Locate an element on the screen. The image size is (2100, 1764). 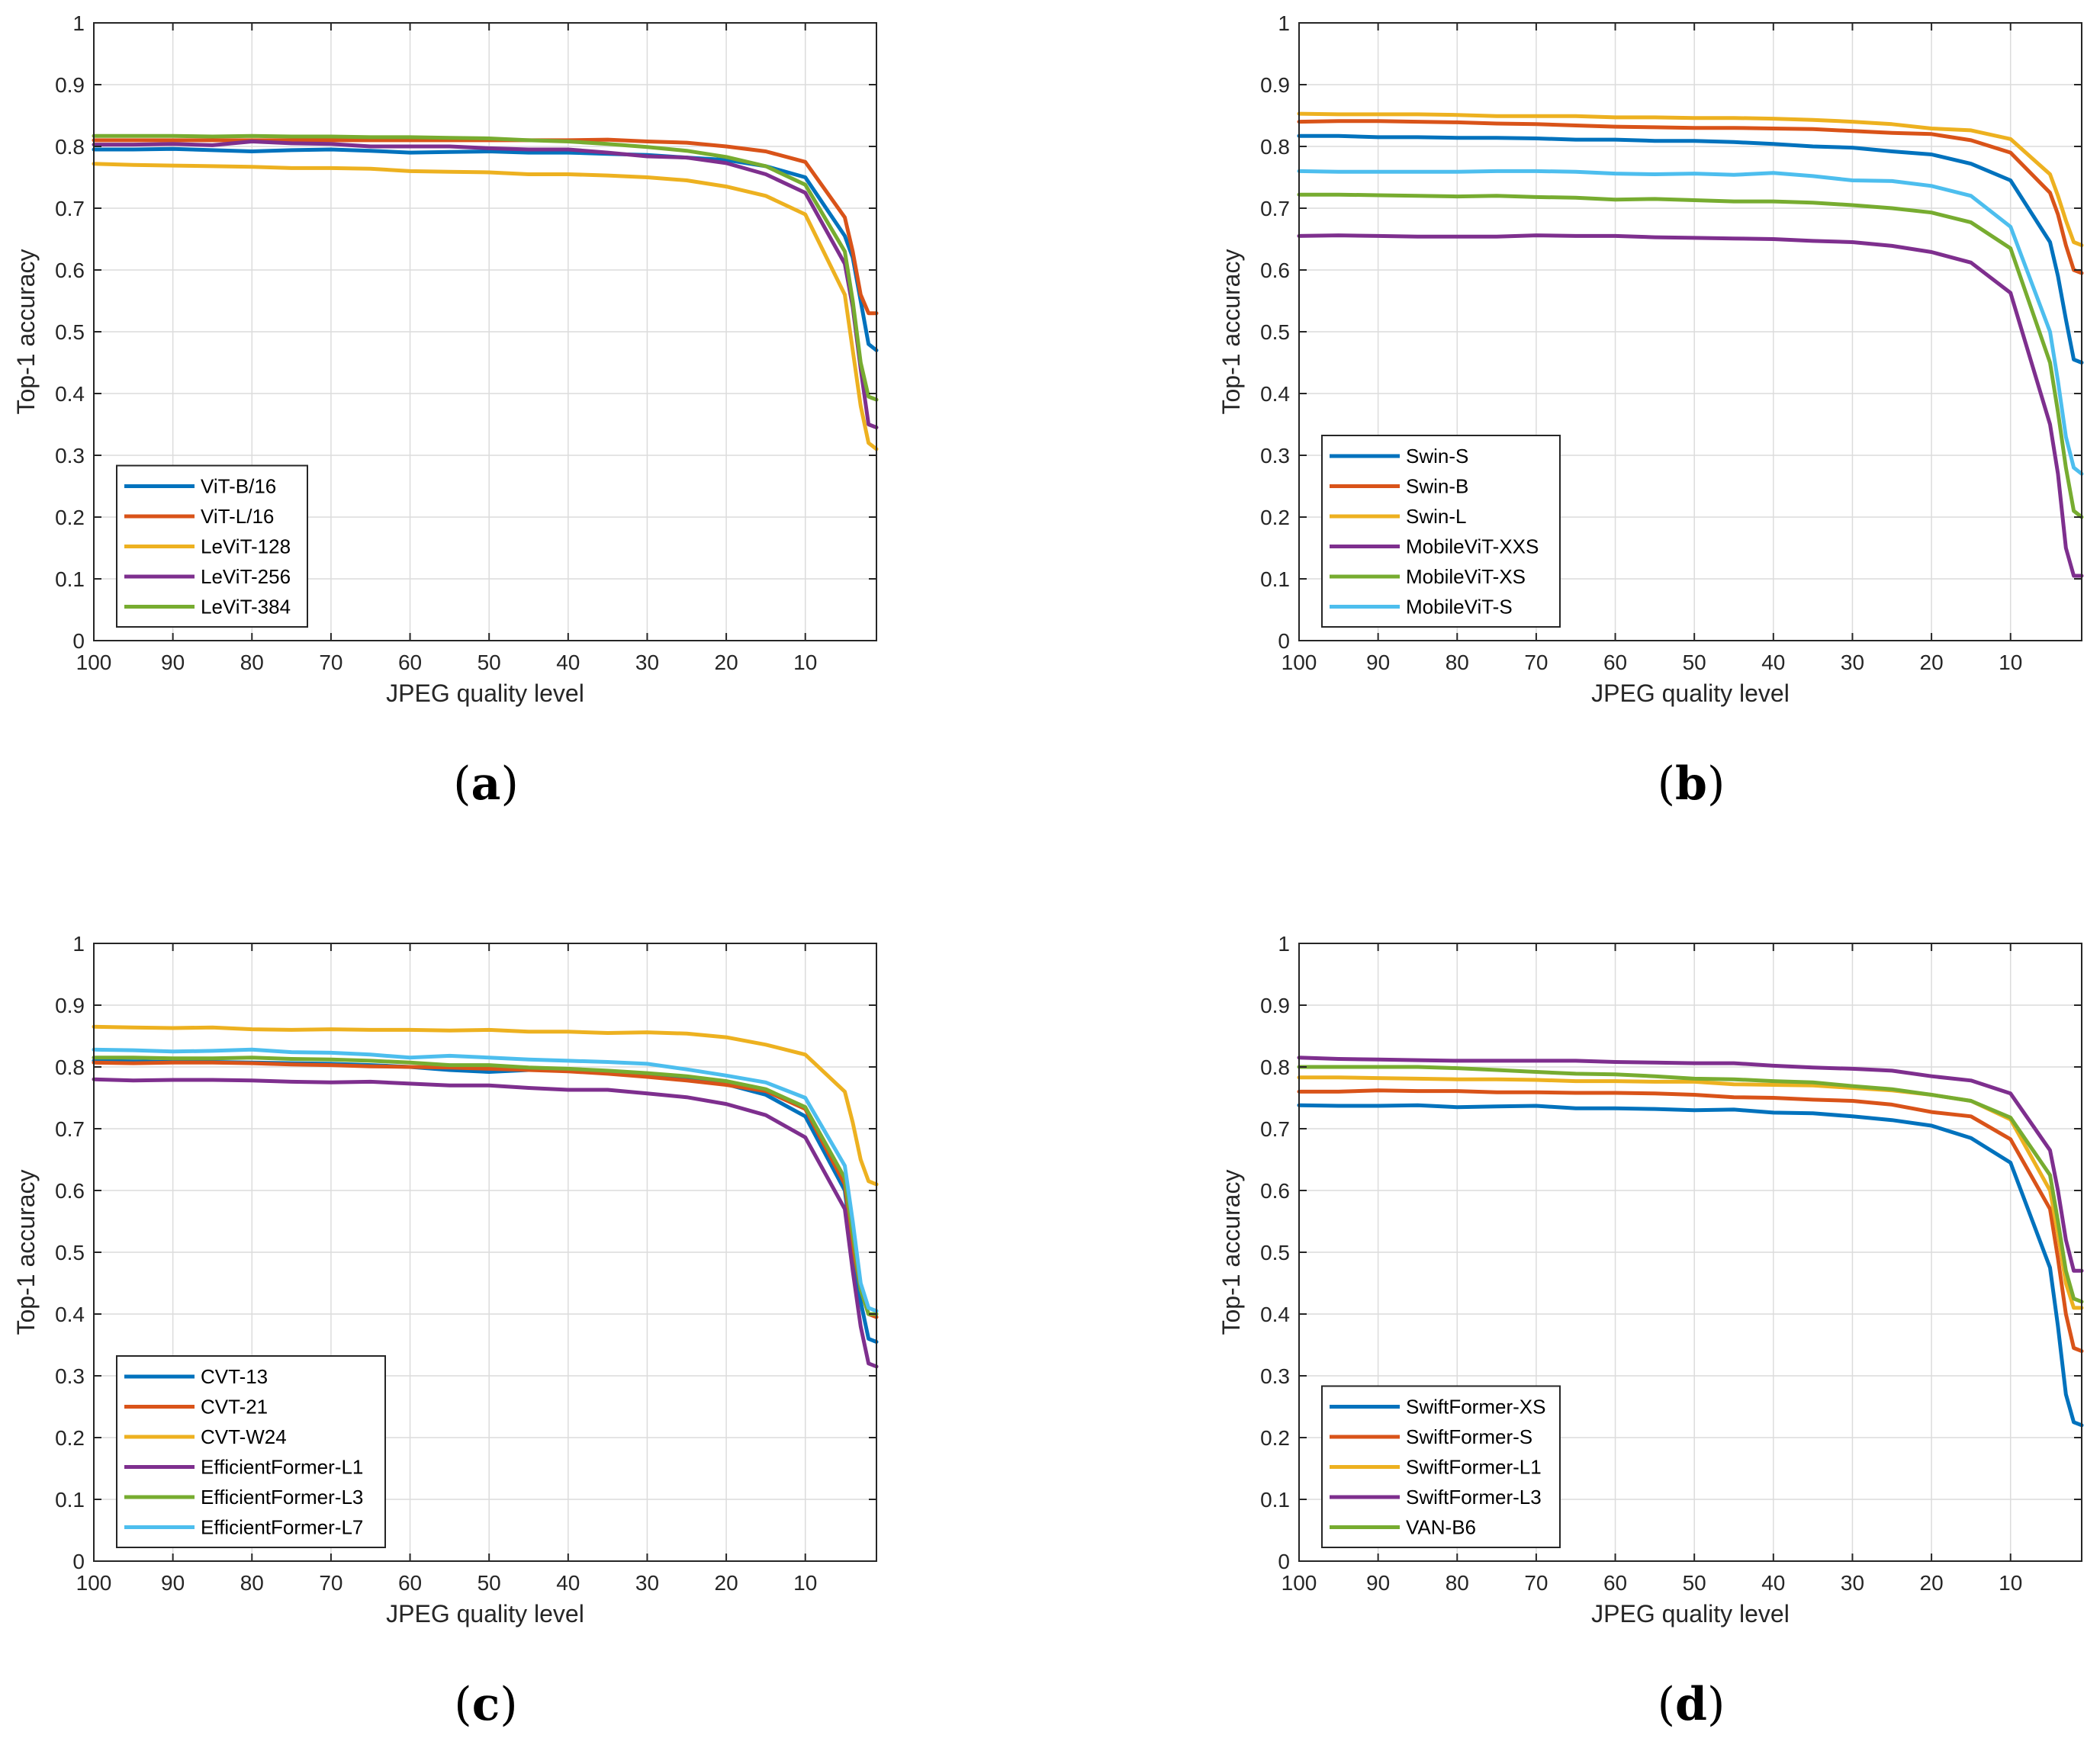
series-line-MobileViT-S is located at coordinates (1690, 322).